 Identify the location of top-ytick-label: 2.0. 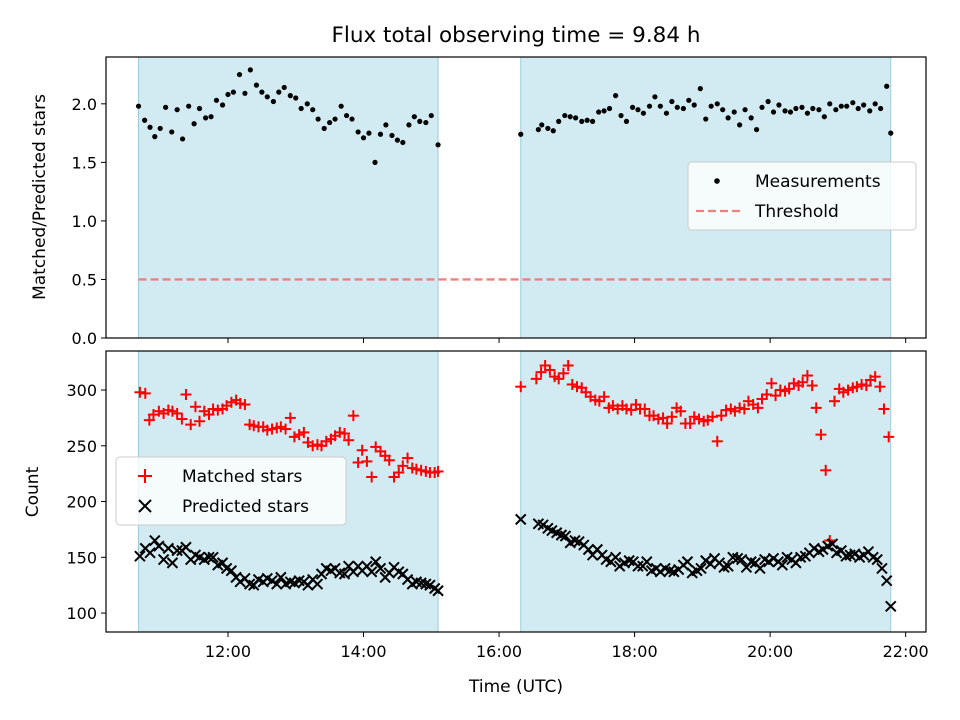
(84, 104).